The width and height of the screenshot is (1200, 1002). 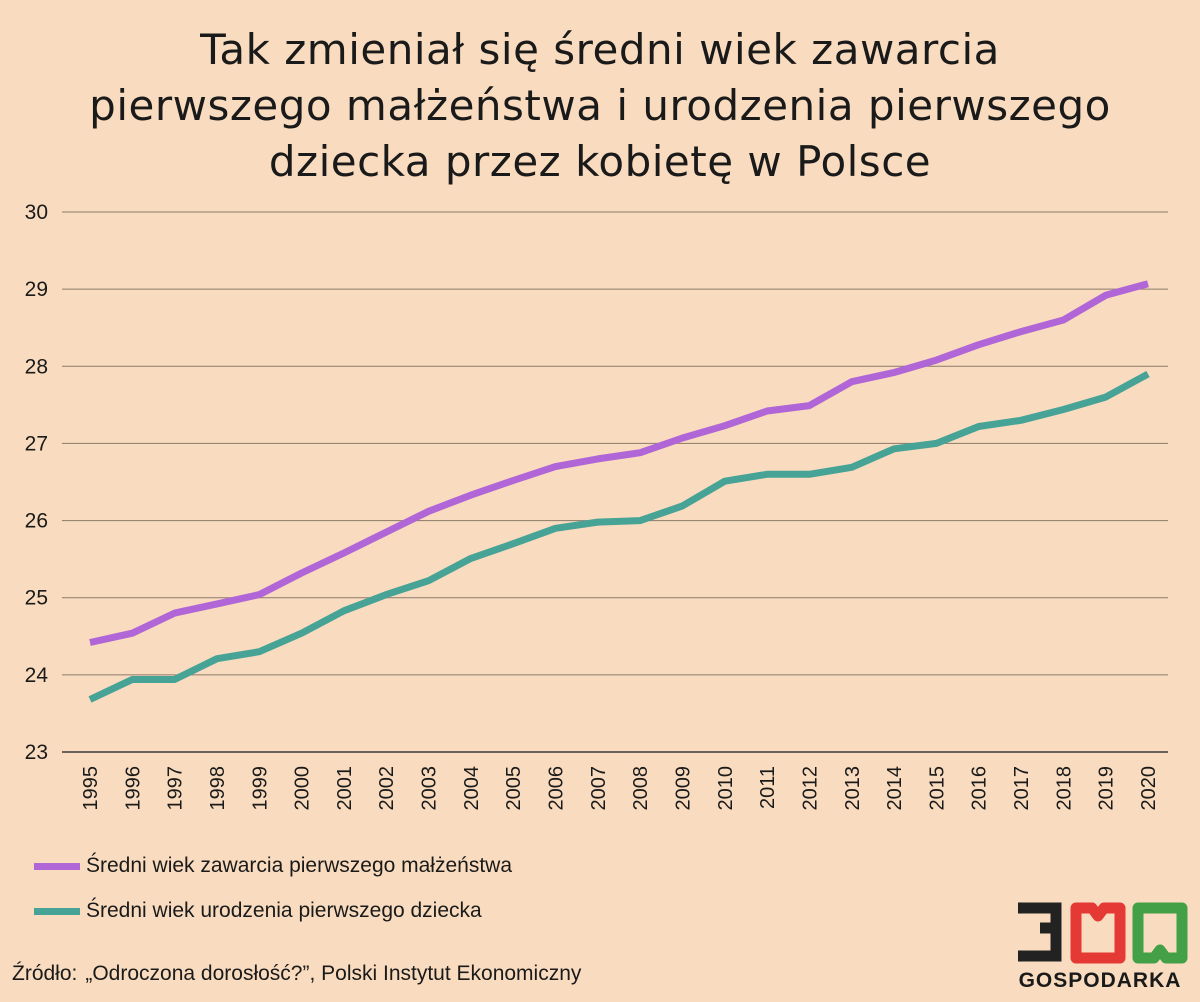 What do you see at coordinates (36, 212) in the screenshot?
I see `y-tick-label: 30` at bounding box center [36, 212].